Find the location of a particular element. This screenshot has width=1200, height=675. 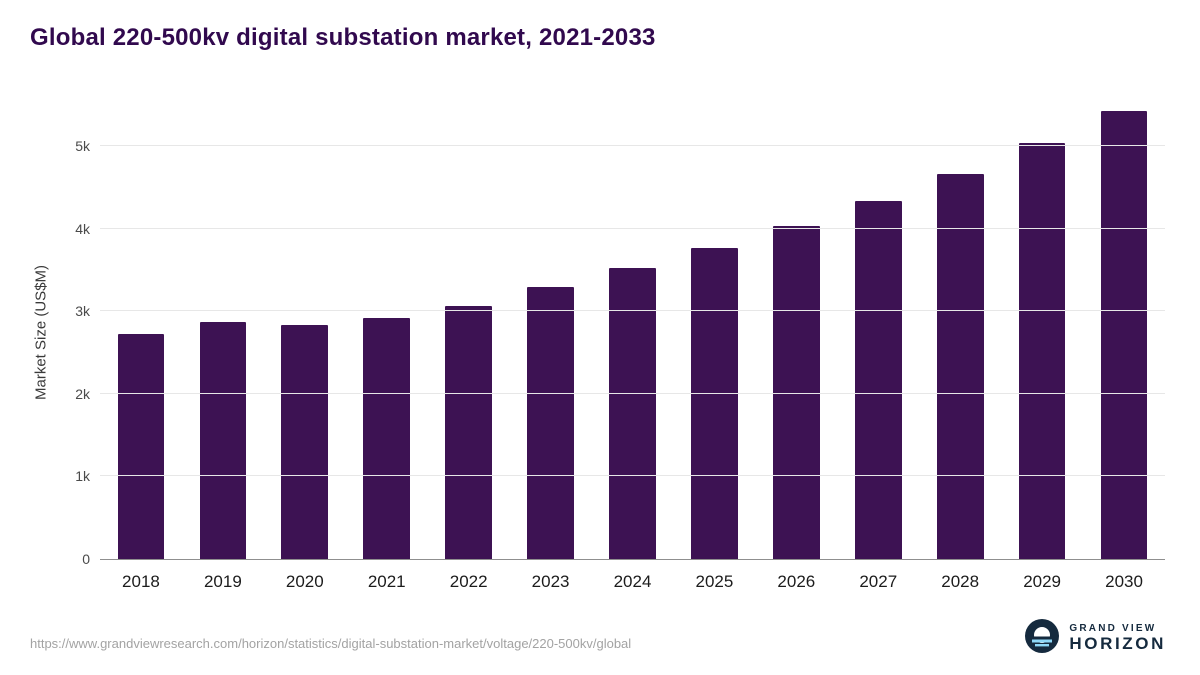

y-tick-label: 2k is located at coordinates (82, 393).